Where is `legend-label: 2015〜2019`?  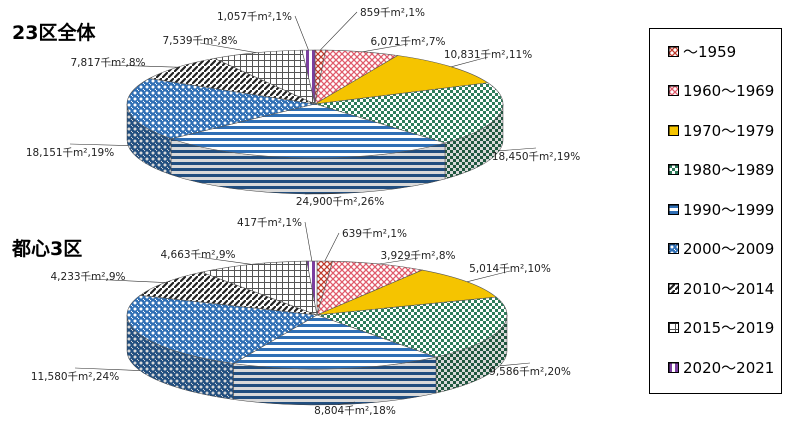 legend-label: 2015〜2019 is located at coordinates (729, 328).